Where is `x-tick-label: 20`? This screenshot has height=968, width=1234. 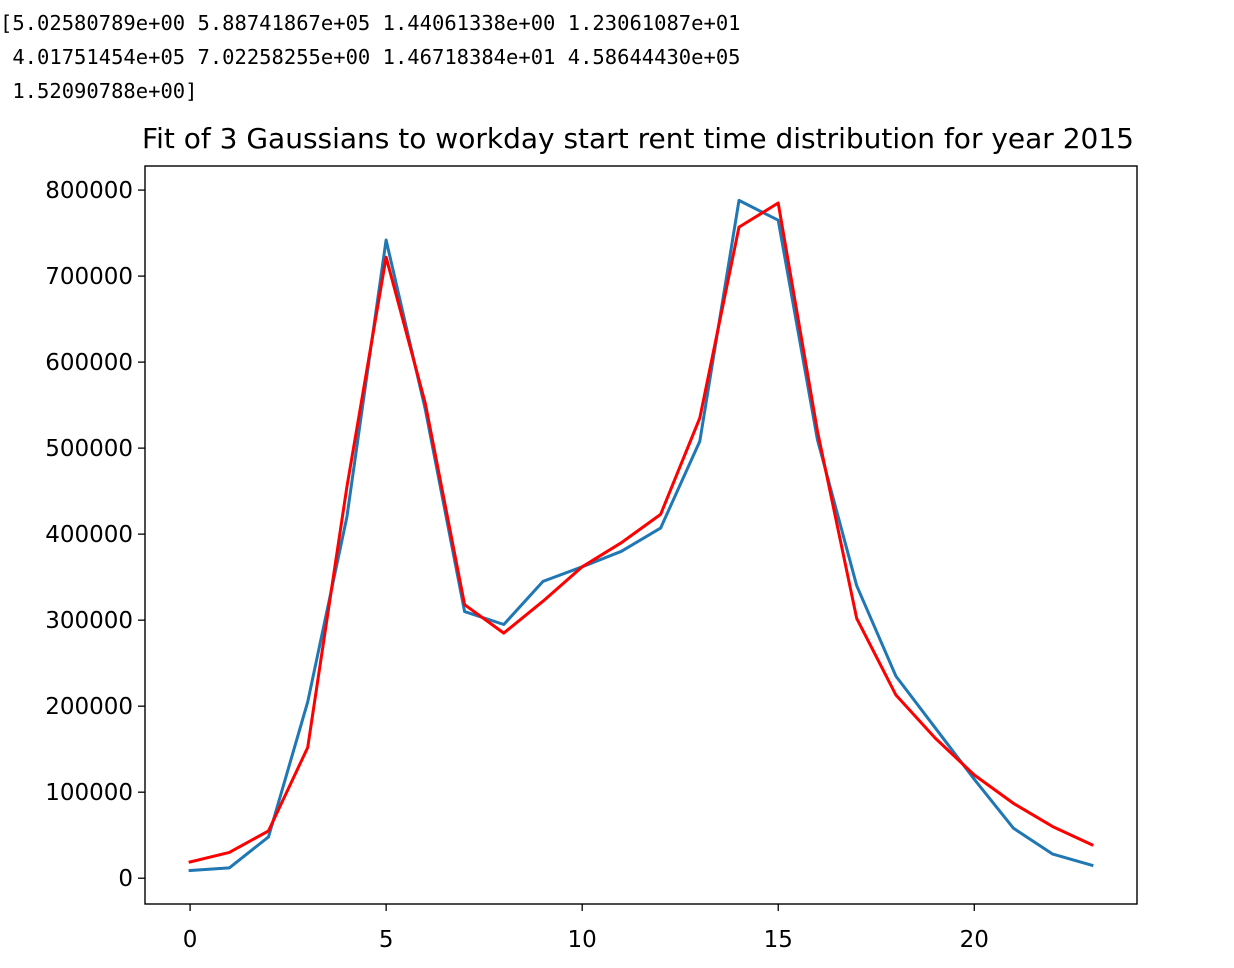
x-tick-label: 20 is located at coordinates (974, 940).